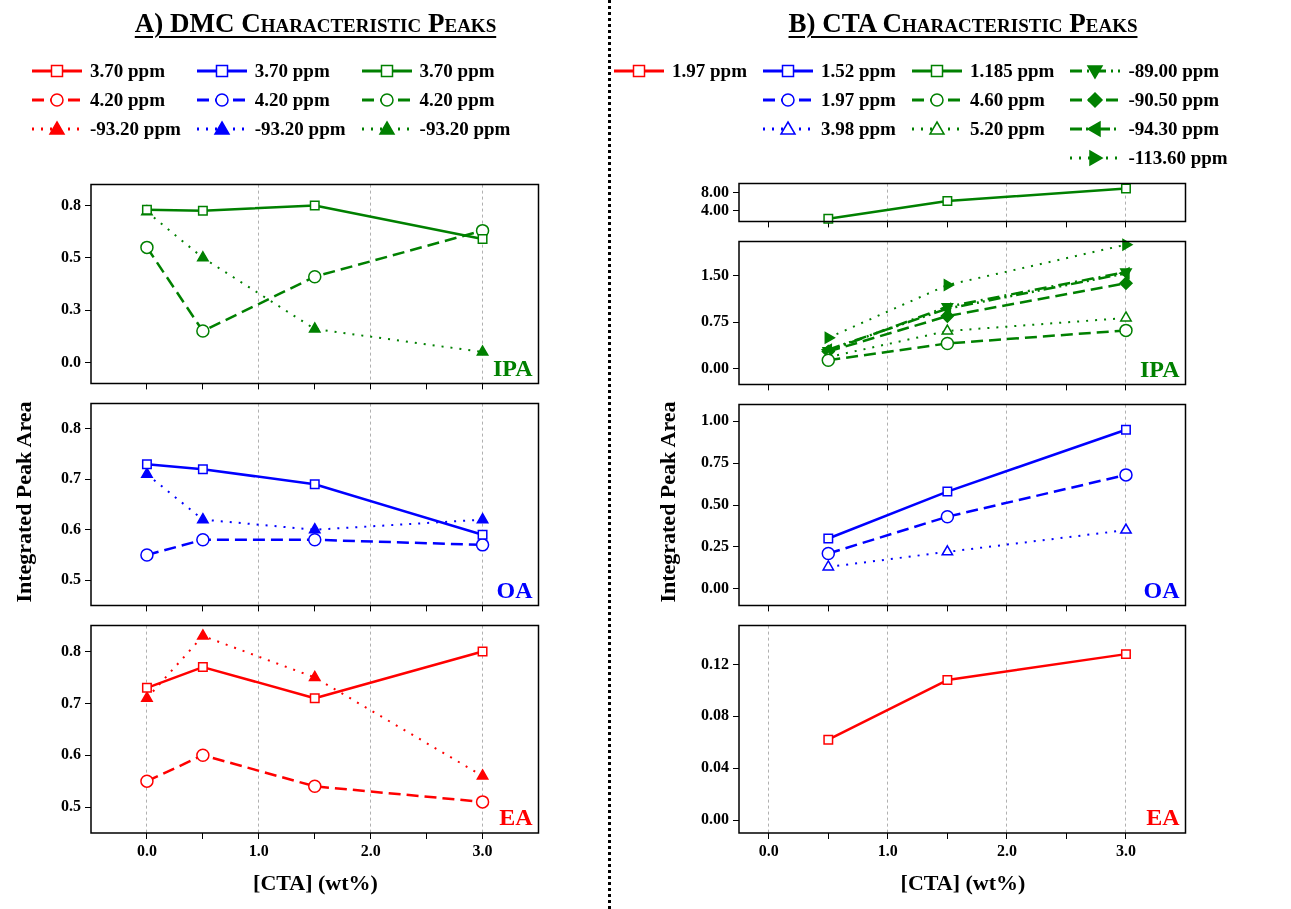 This screenshot has height=909, width=1291. I want to click on y-tick-label: 0.3, so click(71, 309).